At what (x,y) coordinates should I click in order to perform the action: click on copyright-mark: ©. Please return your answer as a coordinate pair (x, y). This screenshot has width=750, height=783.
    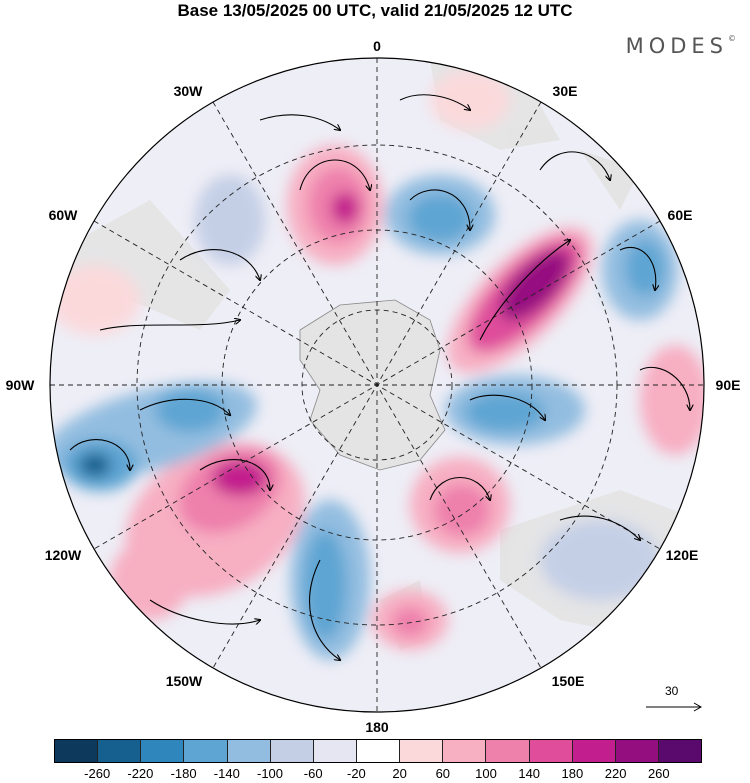
    Looking at the image, I should click on (732, 38).